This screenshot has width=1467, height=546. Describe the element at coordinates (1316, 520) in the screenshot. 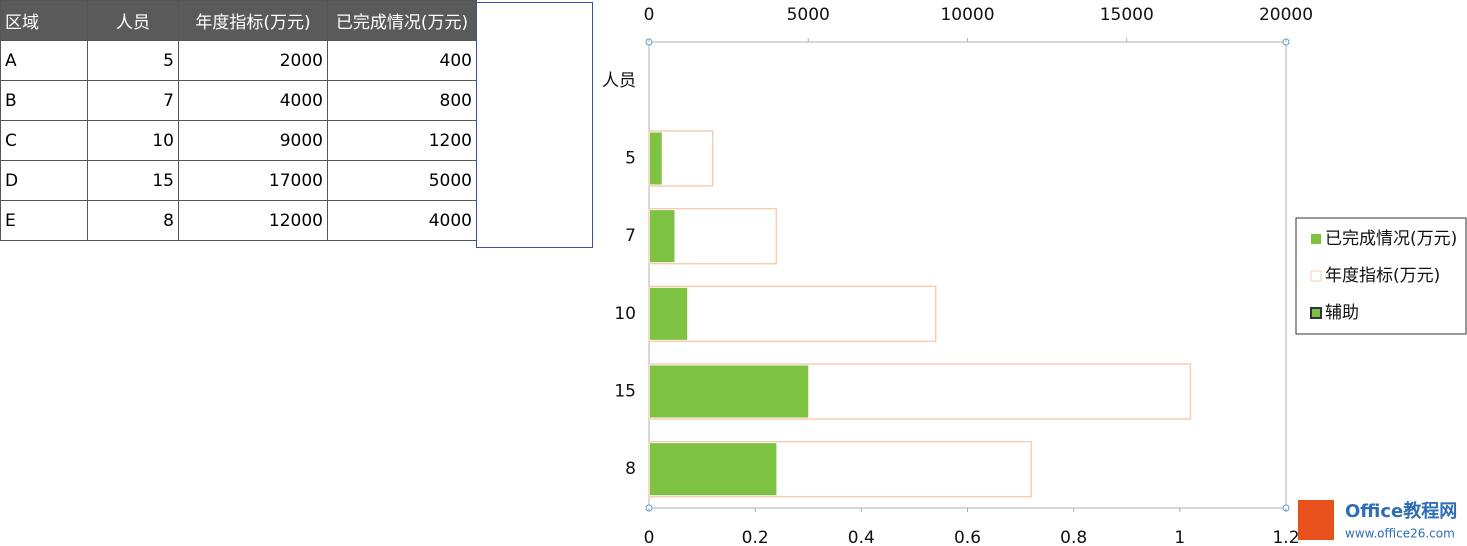

I see `logo-icon` at that location.